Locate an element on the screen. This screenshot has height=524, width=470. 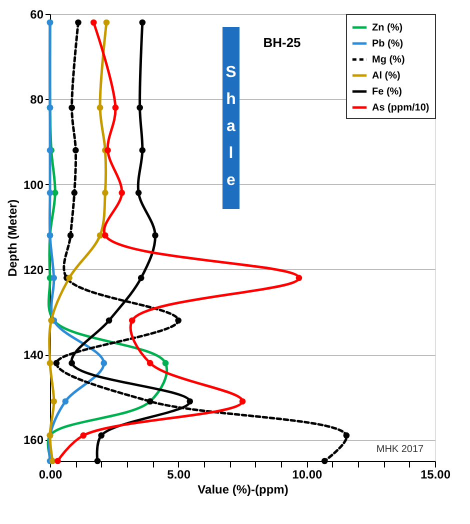
legend-label: Mg (%) is located at coordinates (388, 60).